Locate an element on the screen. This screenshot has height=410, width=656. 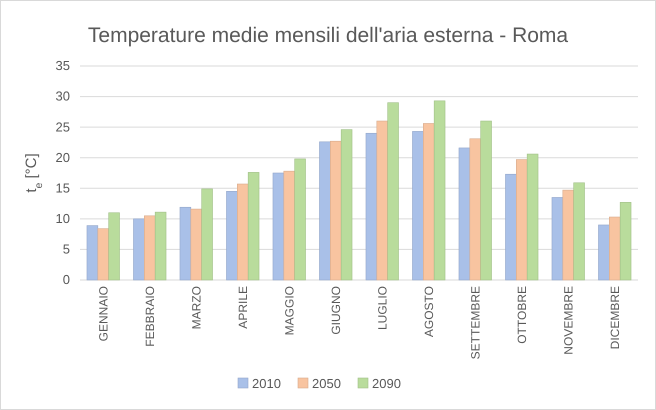
y-tick-label: 0 is located at coordinates (66, 280).